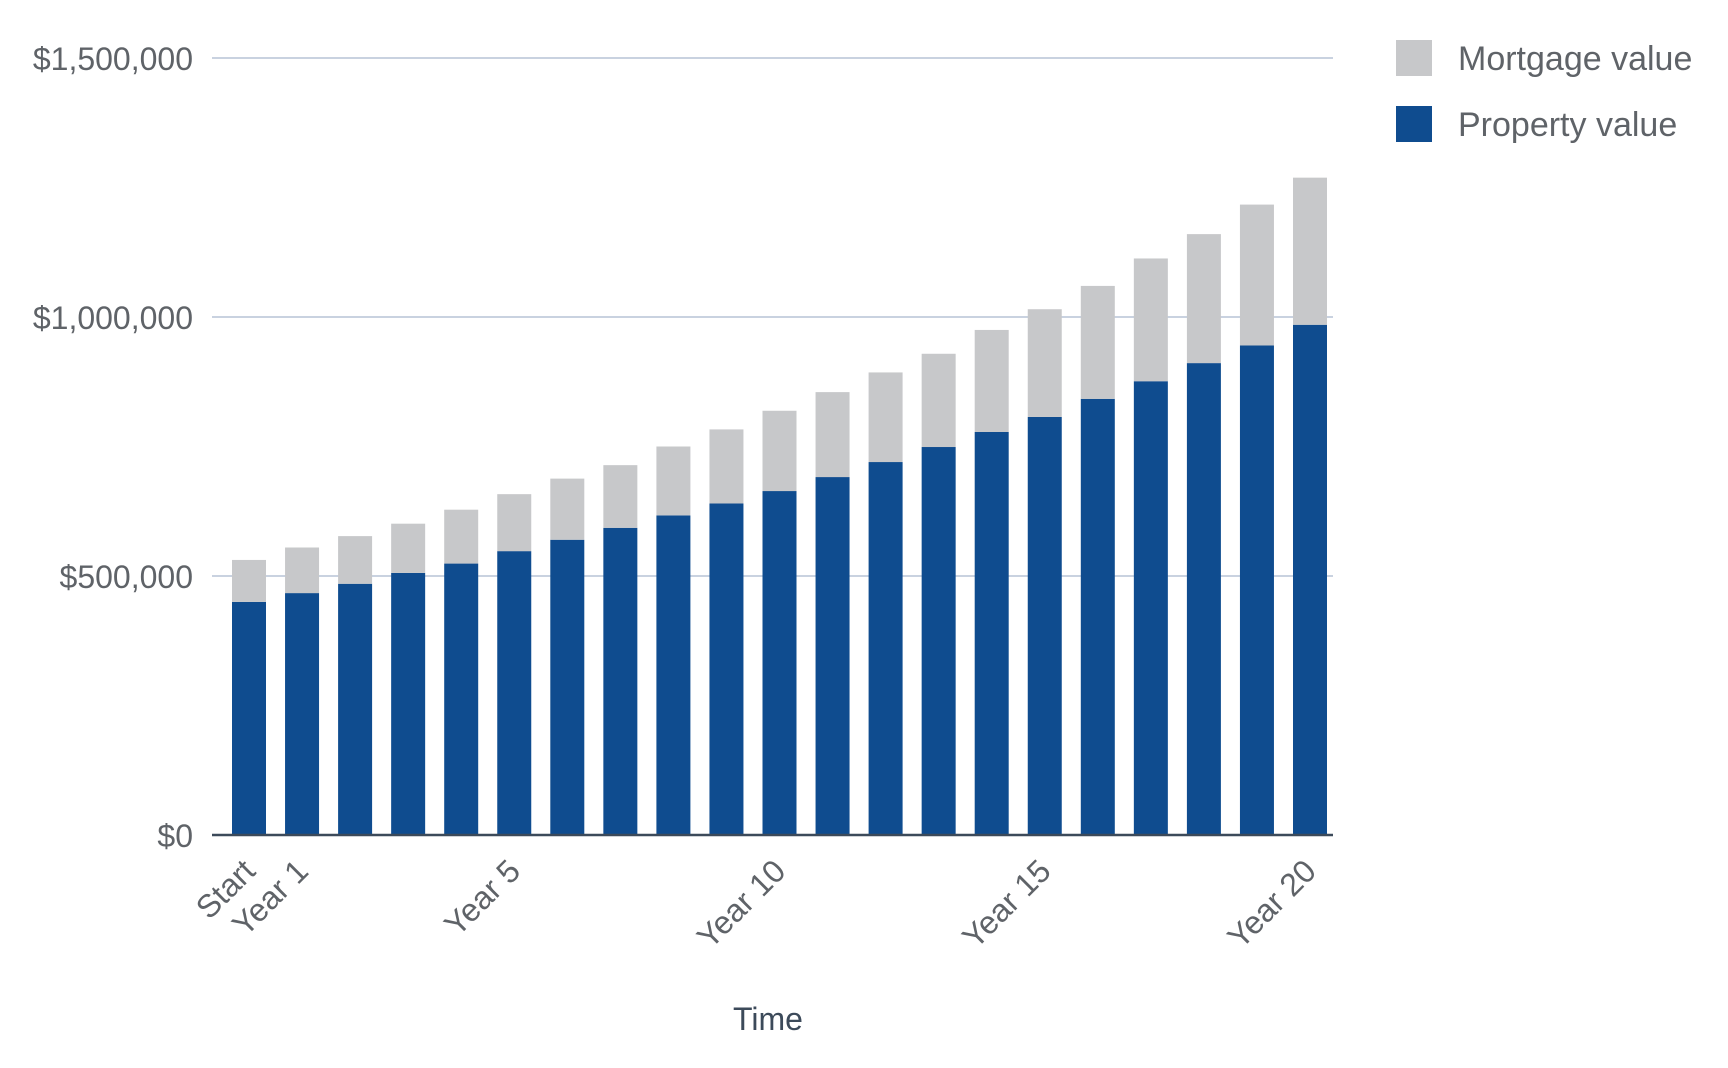 The image size is (1728, 1068). I want to click on x-tick-label: Year 5, so click(482, 897).